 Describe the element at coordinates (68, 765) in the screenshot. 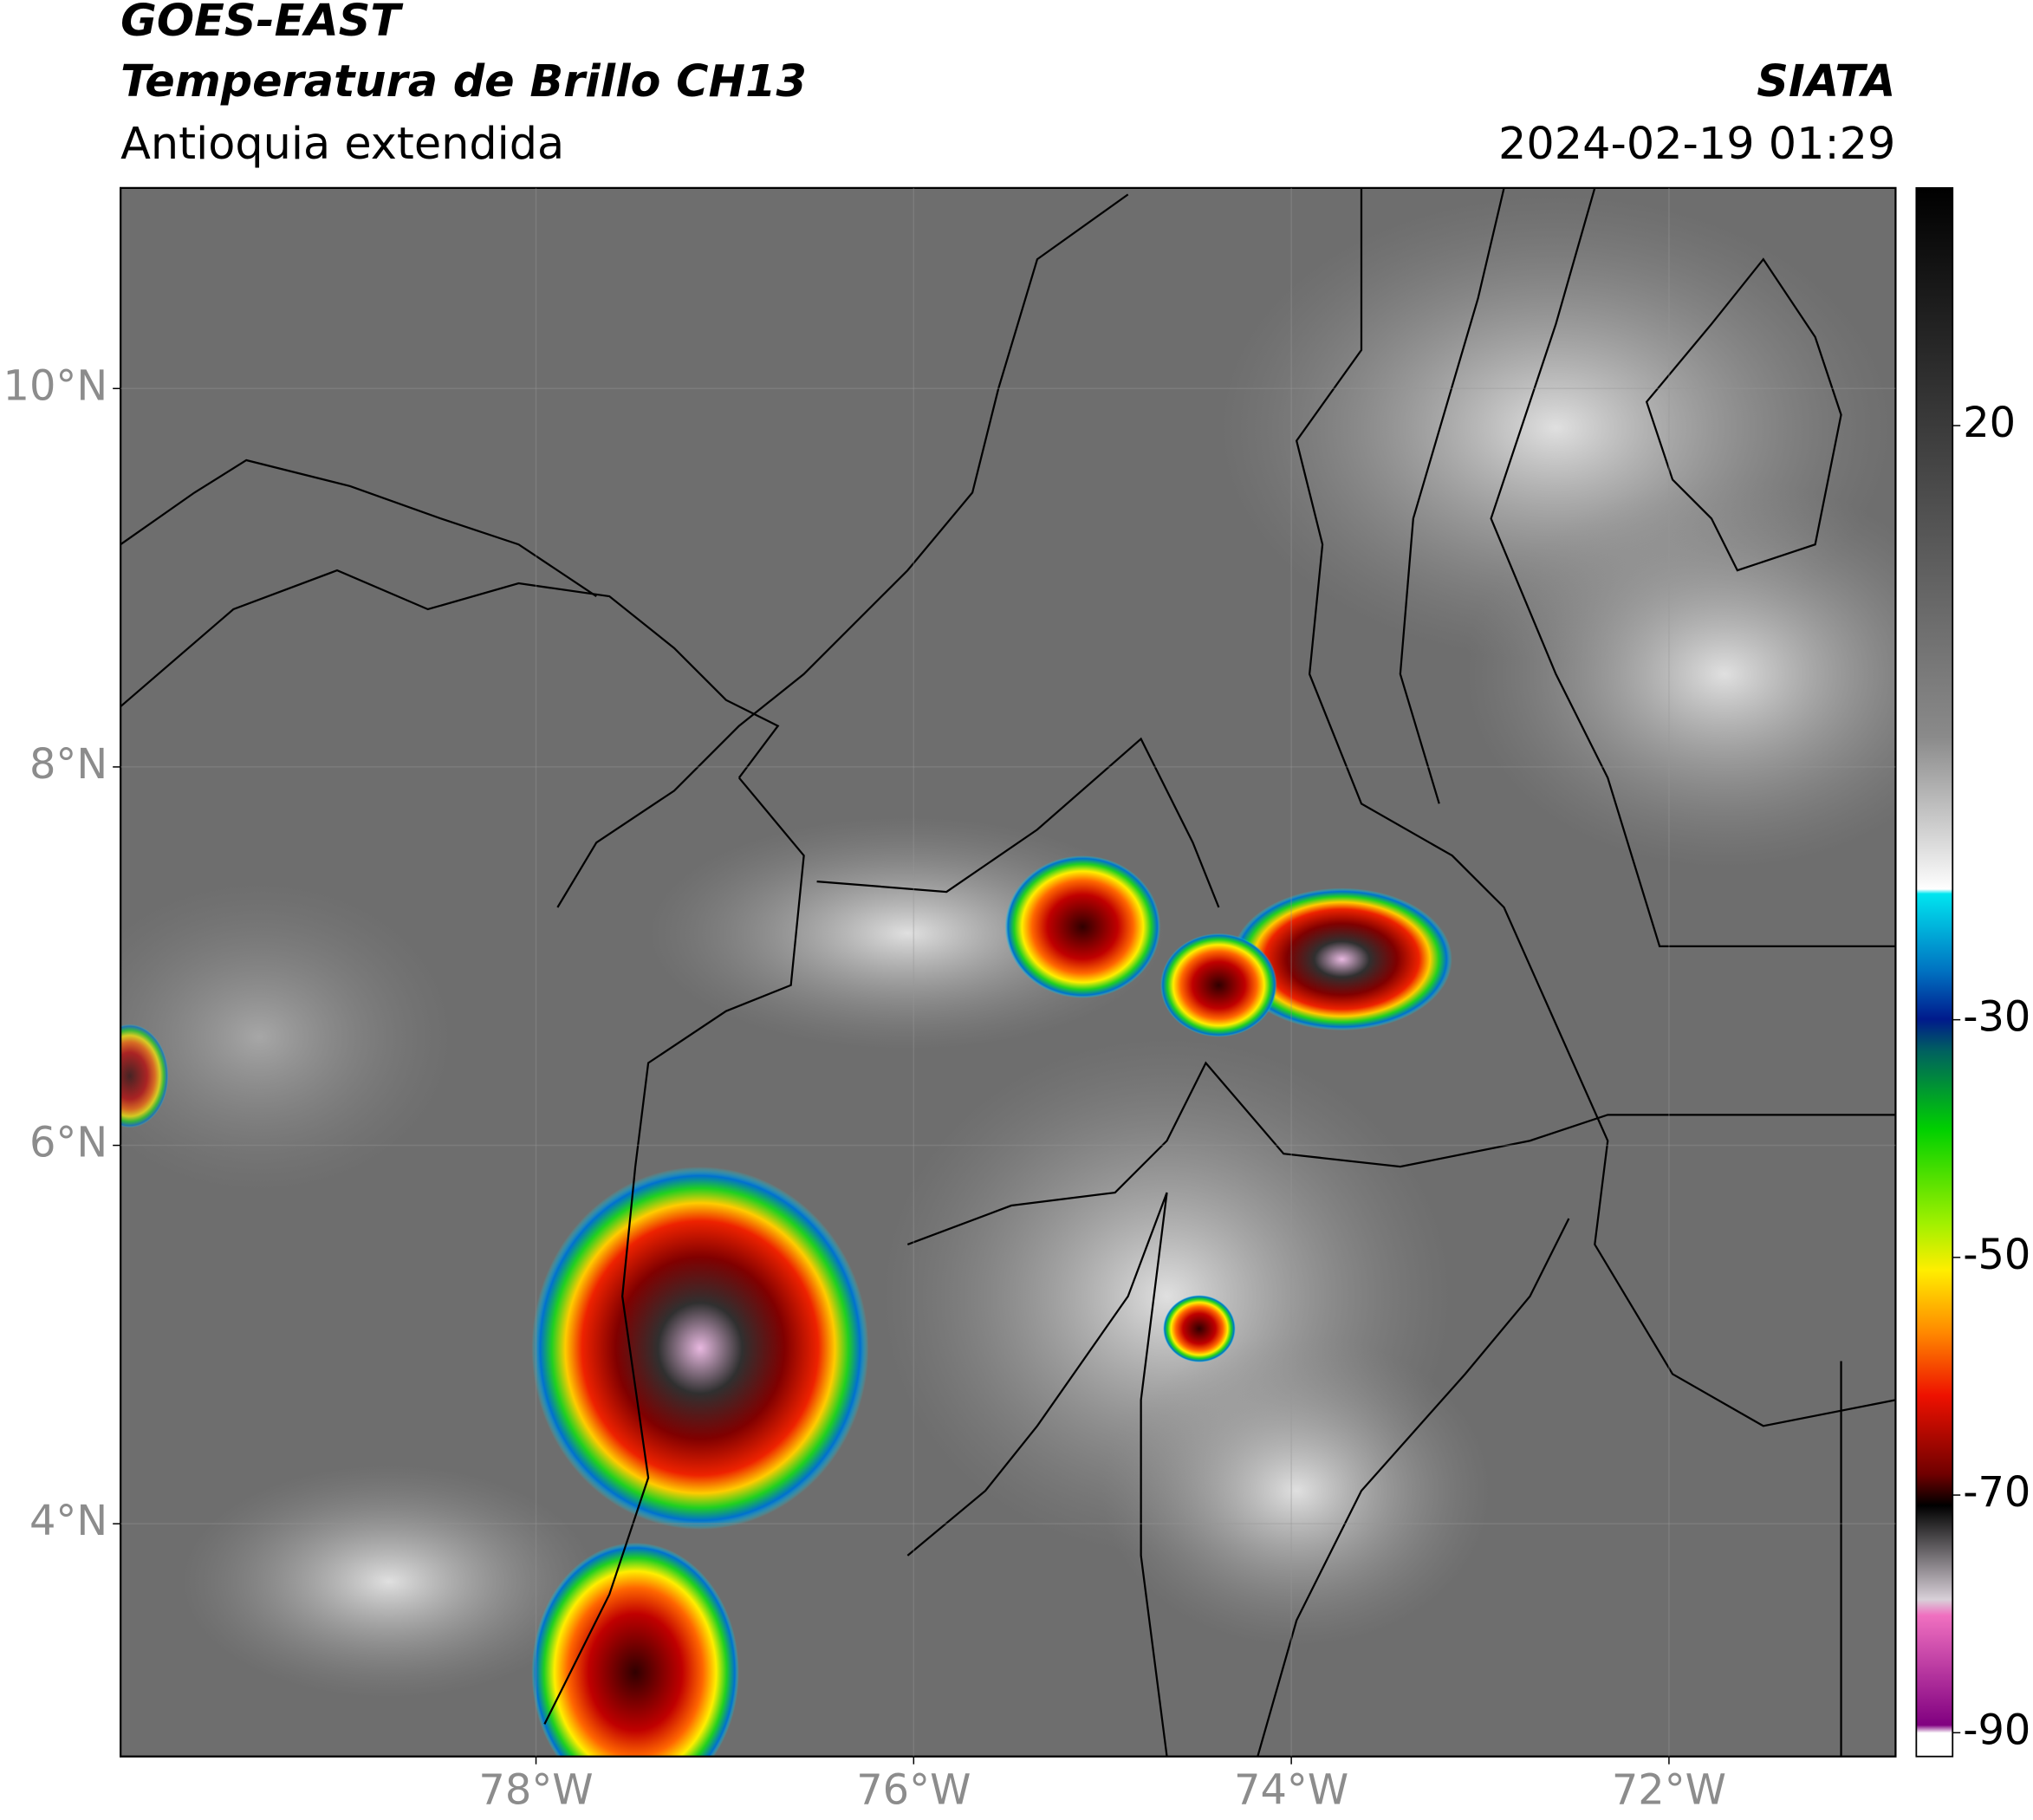

I see `y-tick-label: 8°N` at that location.